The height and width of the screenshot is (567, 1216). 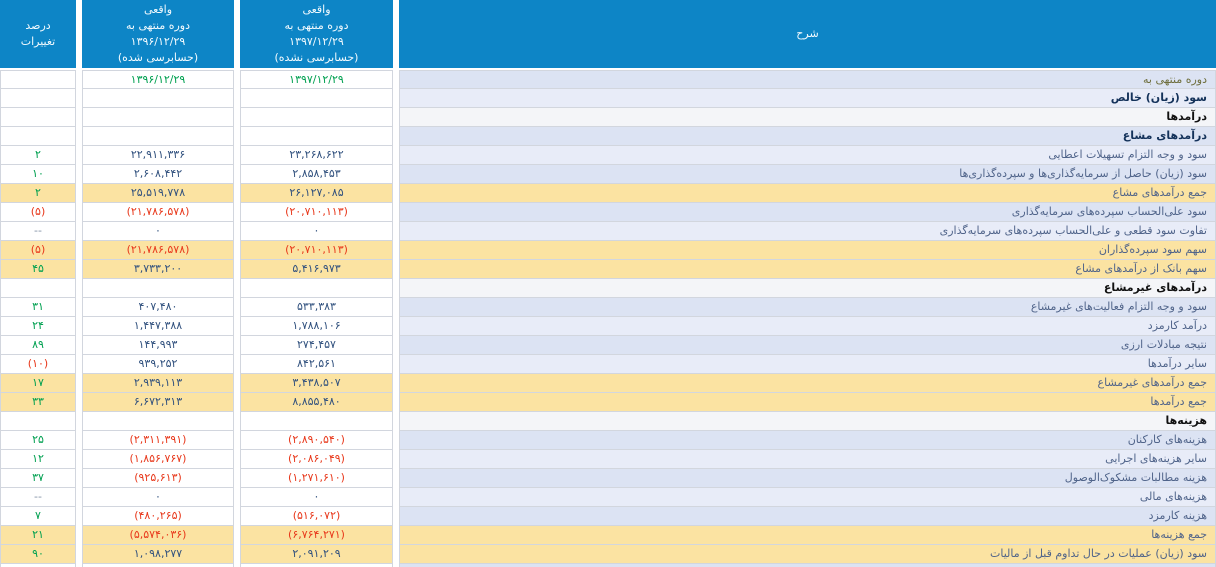 What do you see at coordinates (807, 269) in the screenshot?
I see `description-cell: سهم بانک از درآمدهای مشاع` at bounding box center [807, 269].